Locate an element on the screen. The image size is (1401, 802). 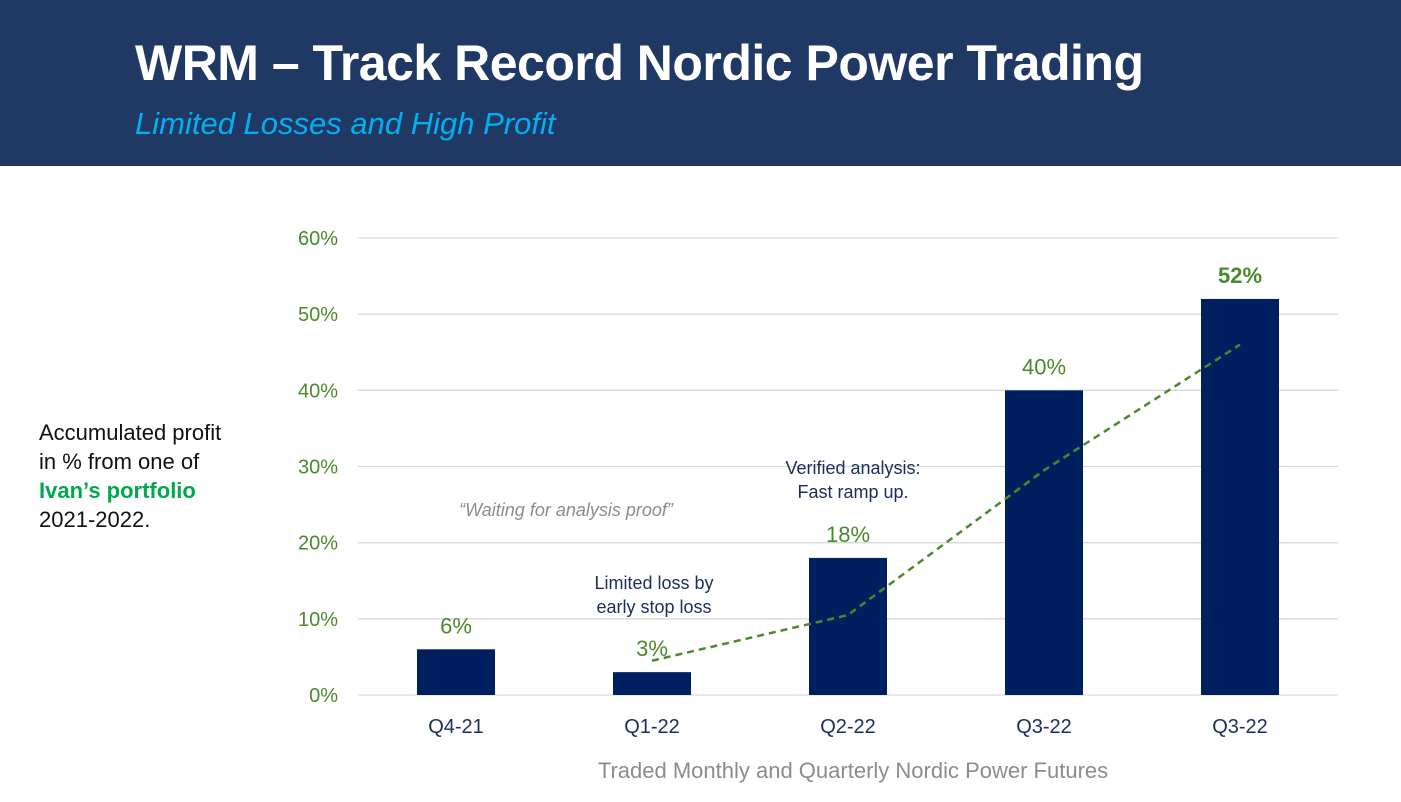
y-tick-label: 20% is located at coordinates (318, 544).